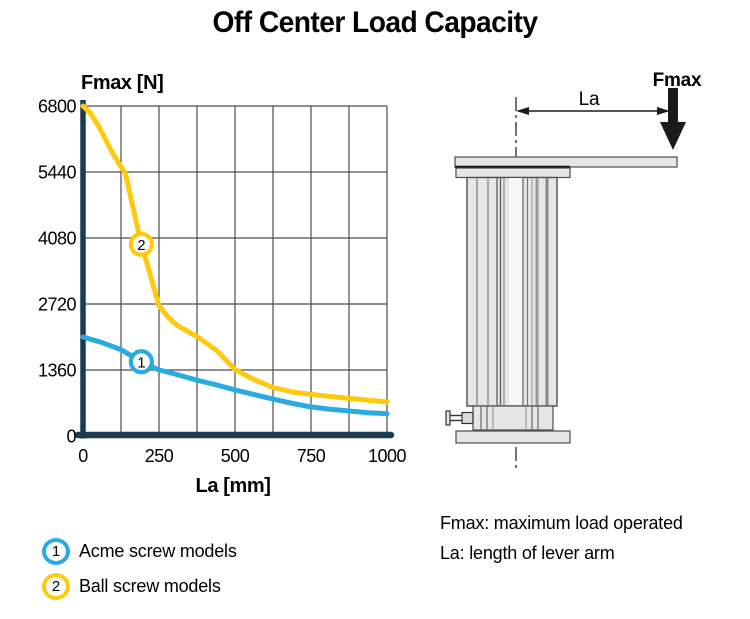 The image size is (750, 619). What do you see at coordinates (83, 456) in the screenshot?
I see `x-tick-label: 0` at bounding box center [83, 456].